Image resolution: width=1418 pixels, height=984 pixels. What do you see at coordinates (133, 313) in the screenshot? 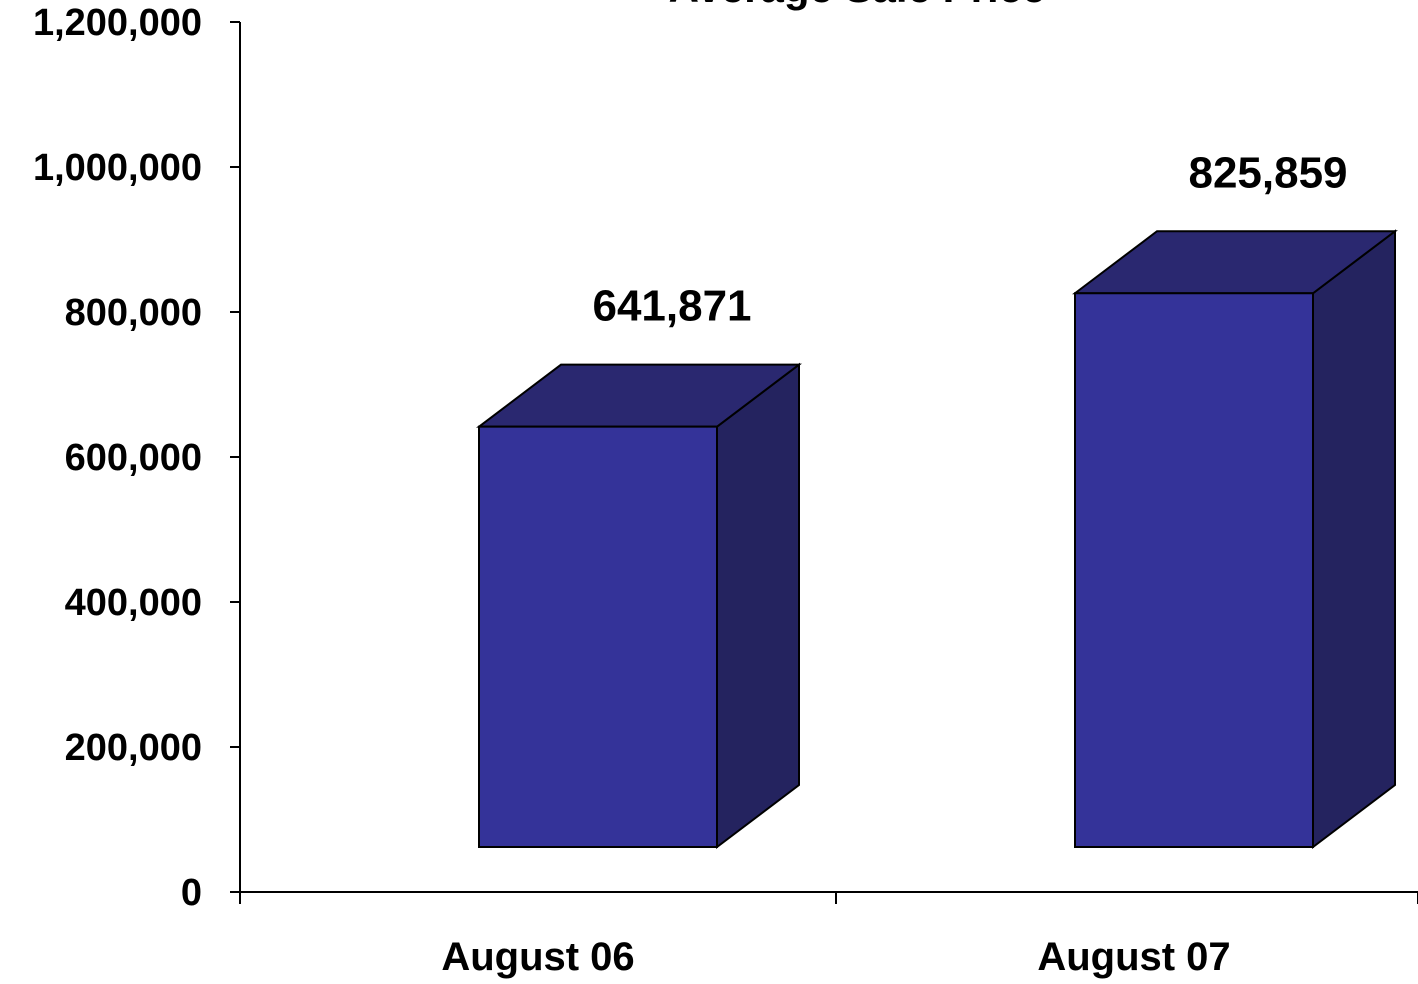
I see `y-tick-label: 800,000` at bounding box center [133, 313].